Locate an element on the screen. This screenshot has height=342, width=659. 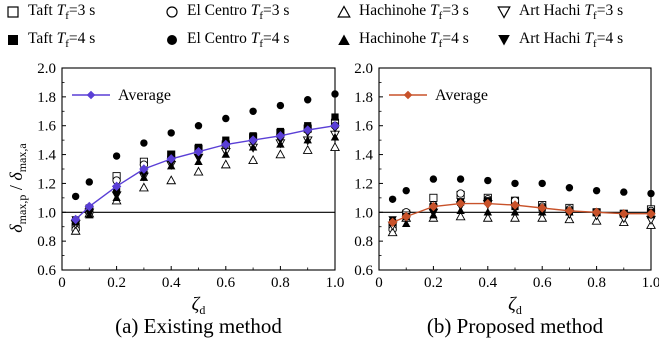
x-axis-label: ζd is located at coordinates (199, 305).